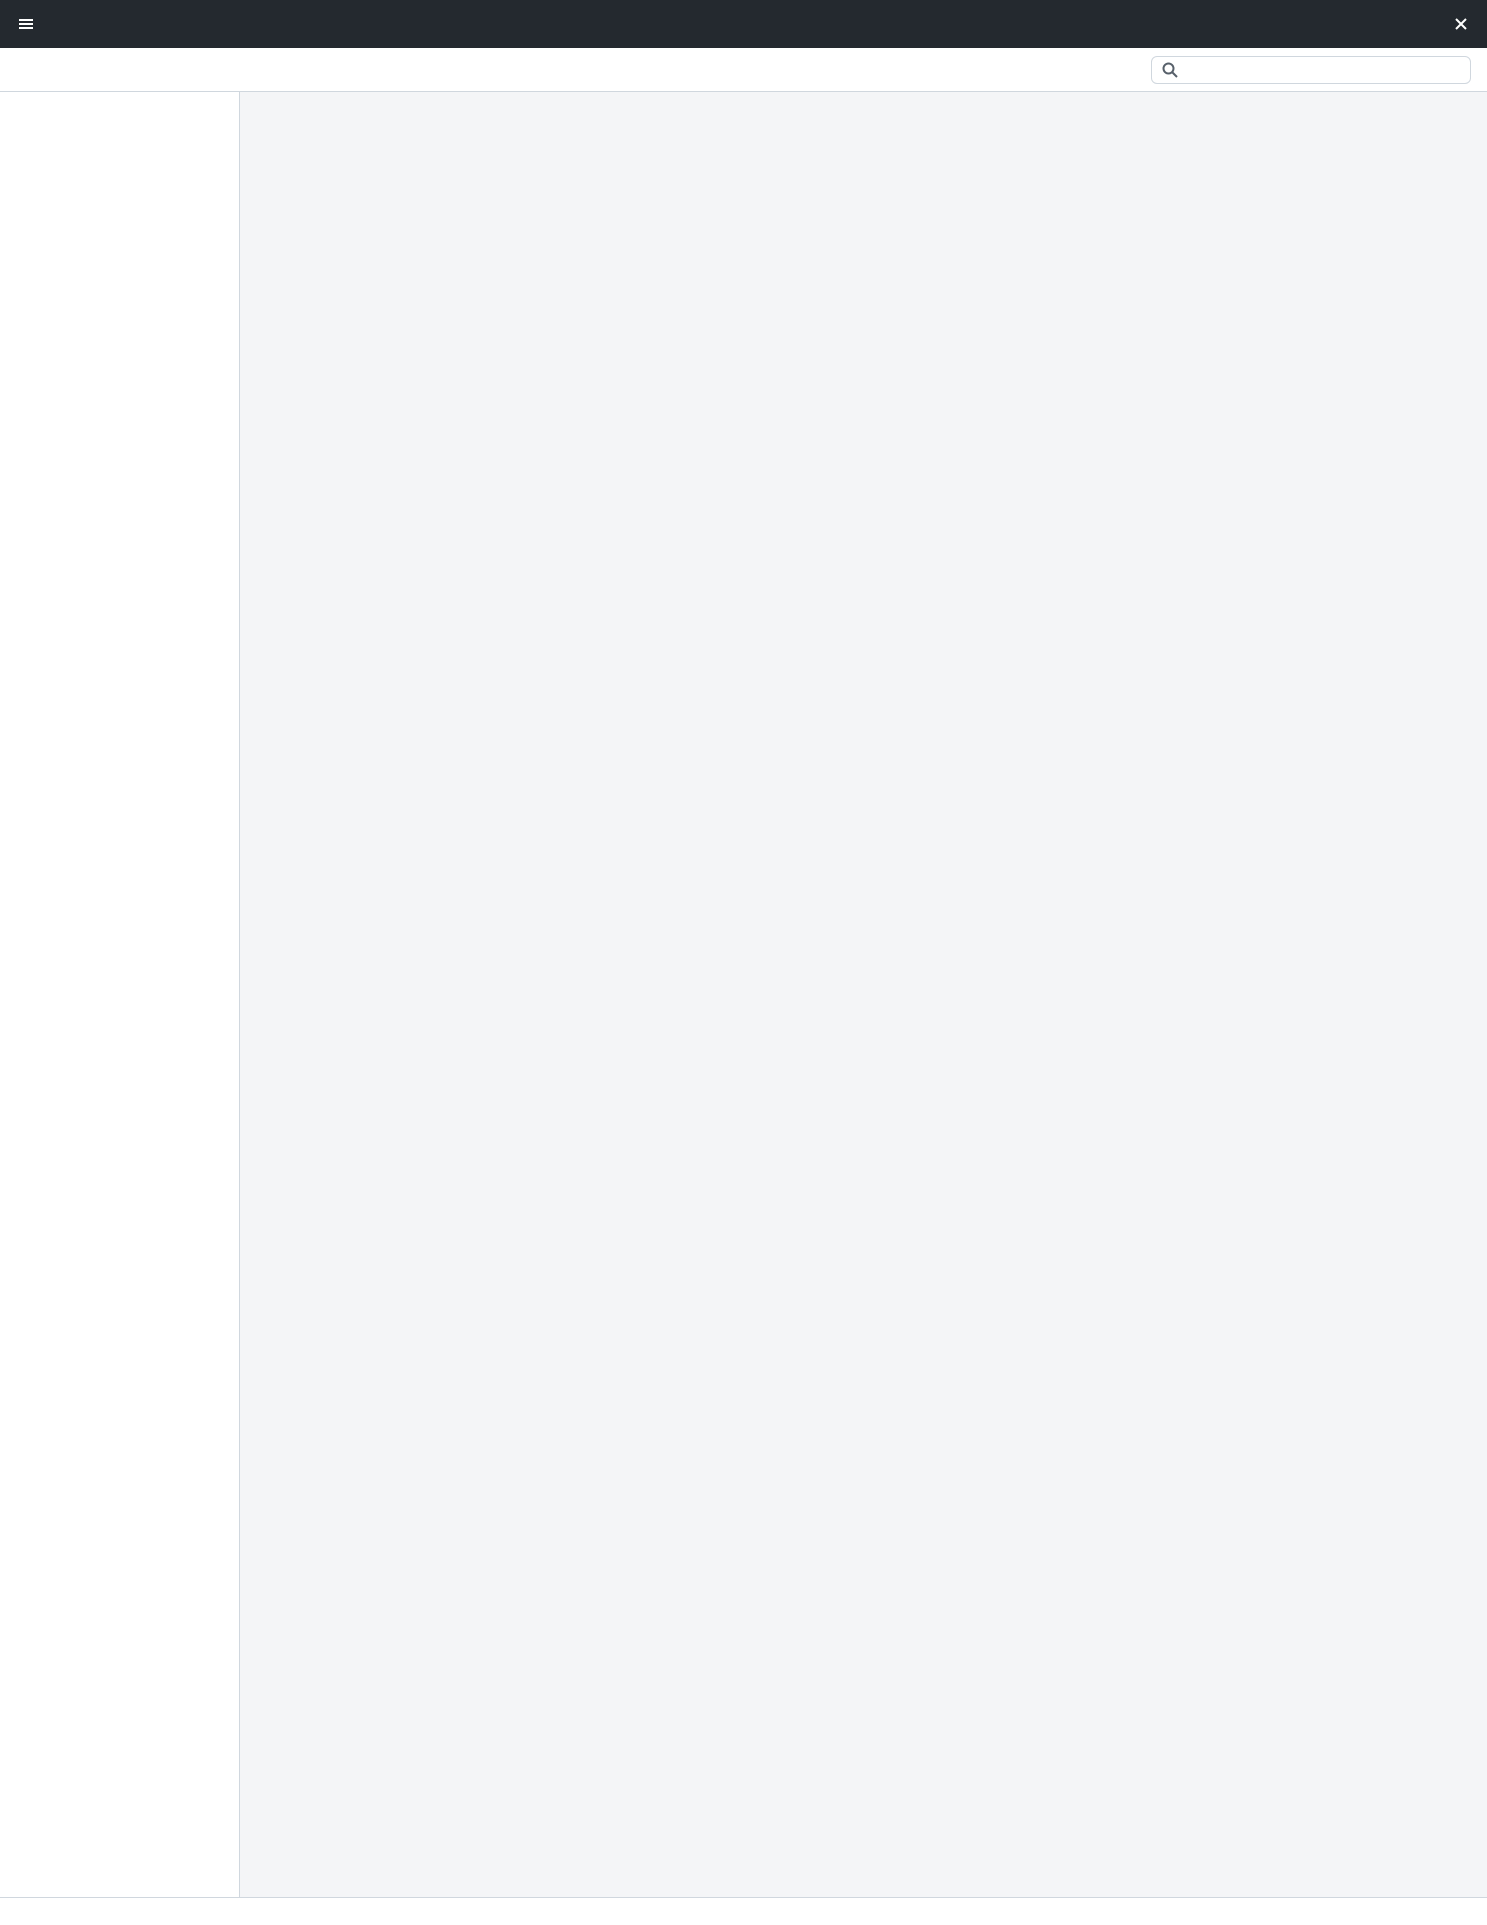  I want to click on close-icon, so click(1461, 24).